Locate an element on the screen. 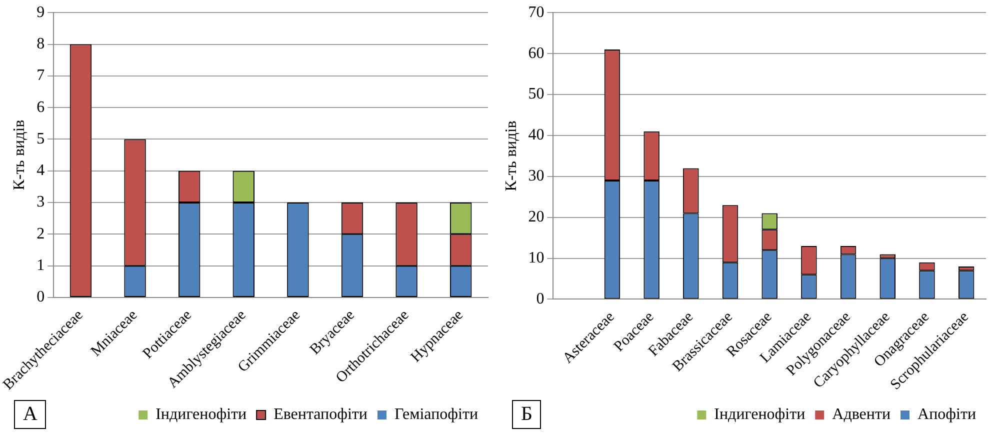 The width and height of the screenshot is (997, 433). y-tick-label: 2 is located at coordinates (40, 233).